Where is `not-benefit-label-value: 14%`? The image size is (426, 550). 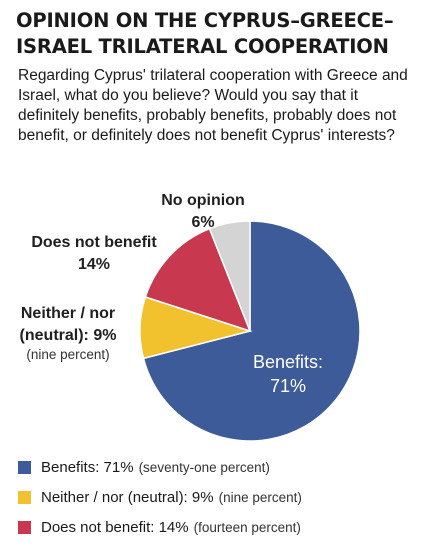 not-benefit-label-value: 14% is located at coordinates (94, 264).